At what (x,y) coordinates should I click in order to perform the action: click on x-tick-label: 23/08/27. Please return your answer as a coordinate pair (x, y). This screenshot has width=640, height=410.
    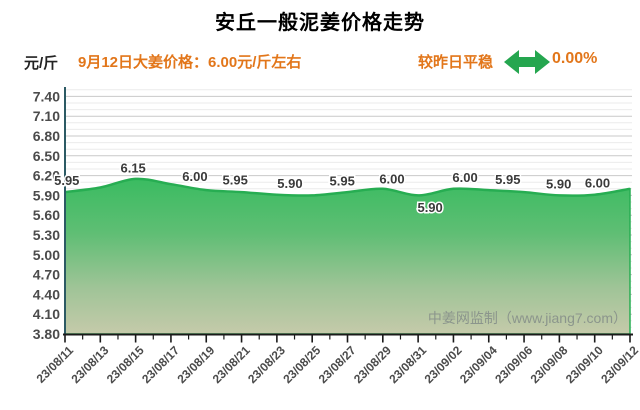
    Looking at the image, I should click on (337, 364).